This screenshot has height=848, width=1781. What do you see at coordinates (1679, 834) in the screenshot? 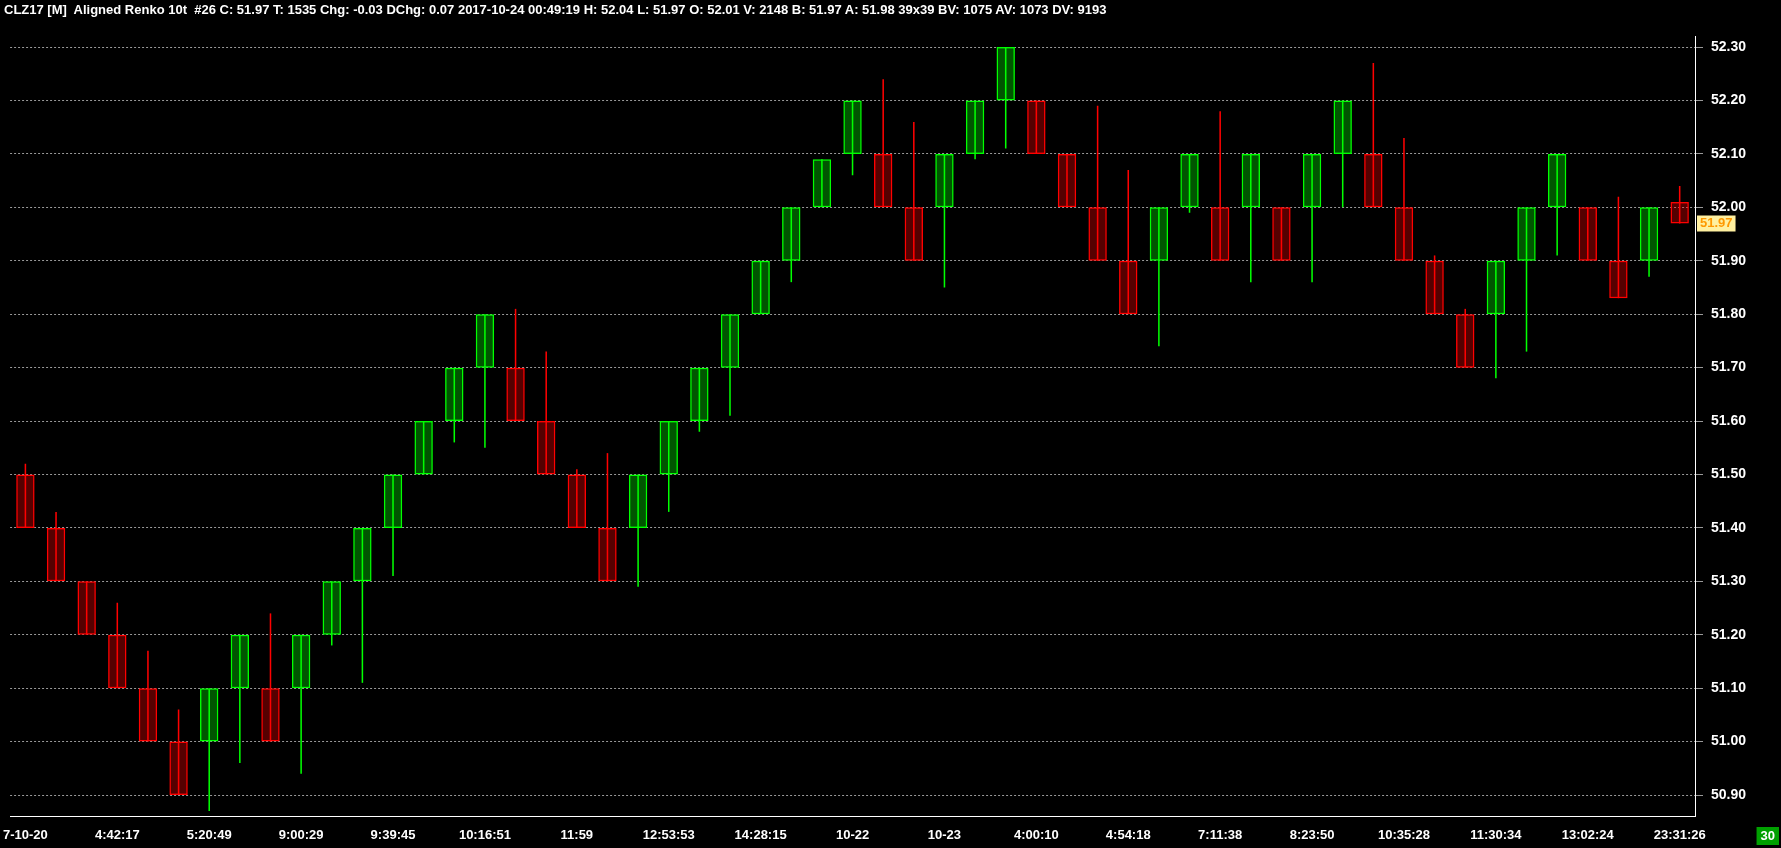
I see `x-tick-label: 23:31:26` at bounding box center [1679, 834].